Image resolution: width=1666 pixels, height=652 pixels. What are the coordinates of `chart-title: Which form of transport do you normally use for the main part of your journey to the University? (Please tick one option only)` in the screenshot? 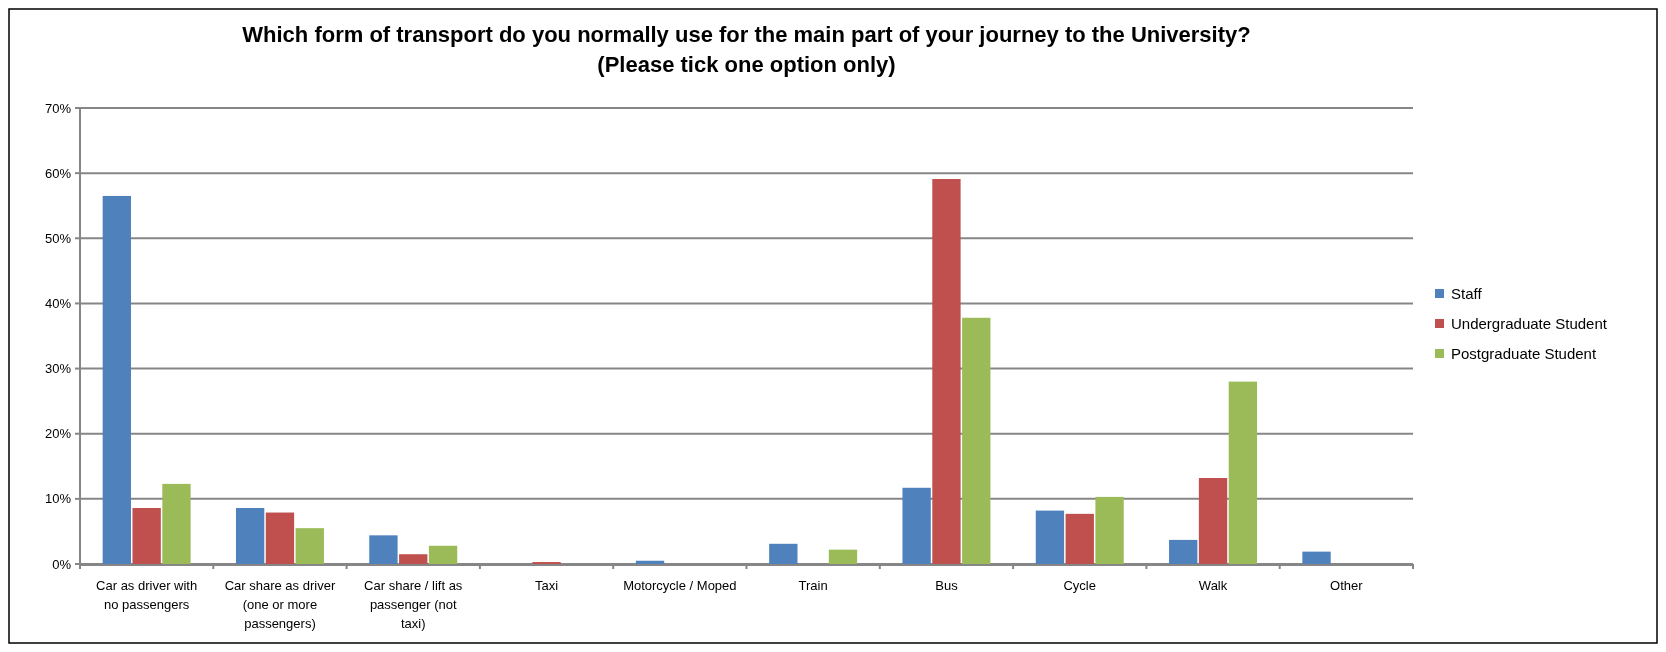 It's located at (746, 49).